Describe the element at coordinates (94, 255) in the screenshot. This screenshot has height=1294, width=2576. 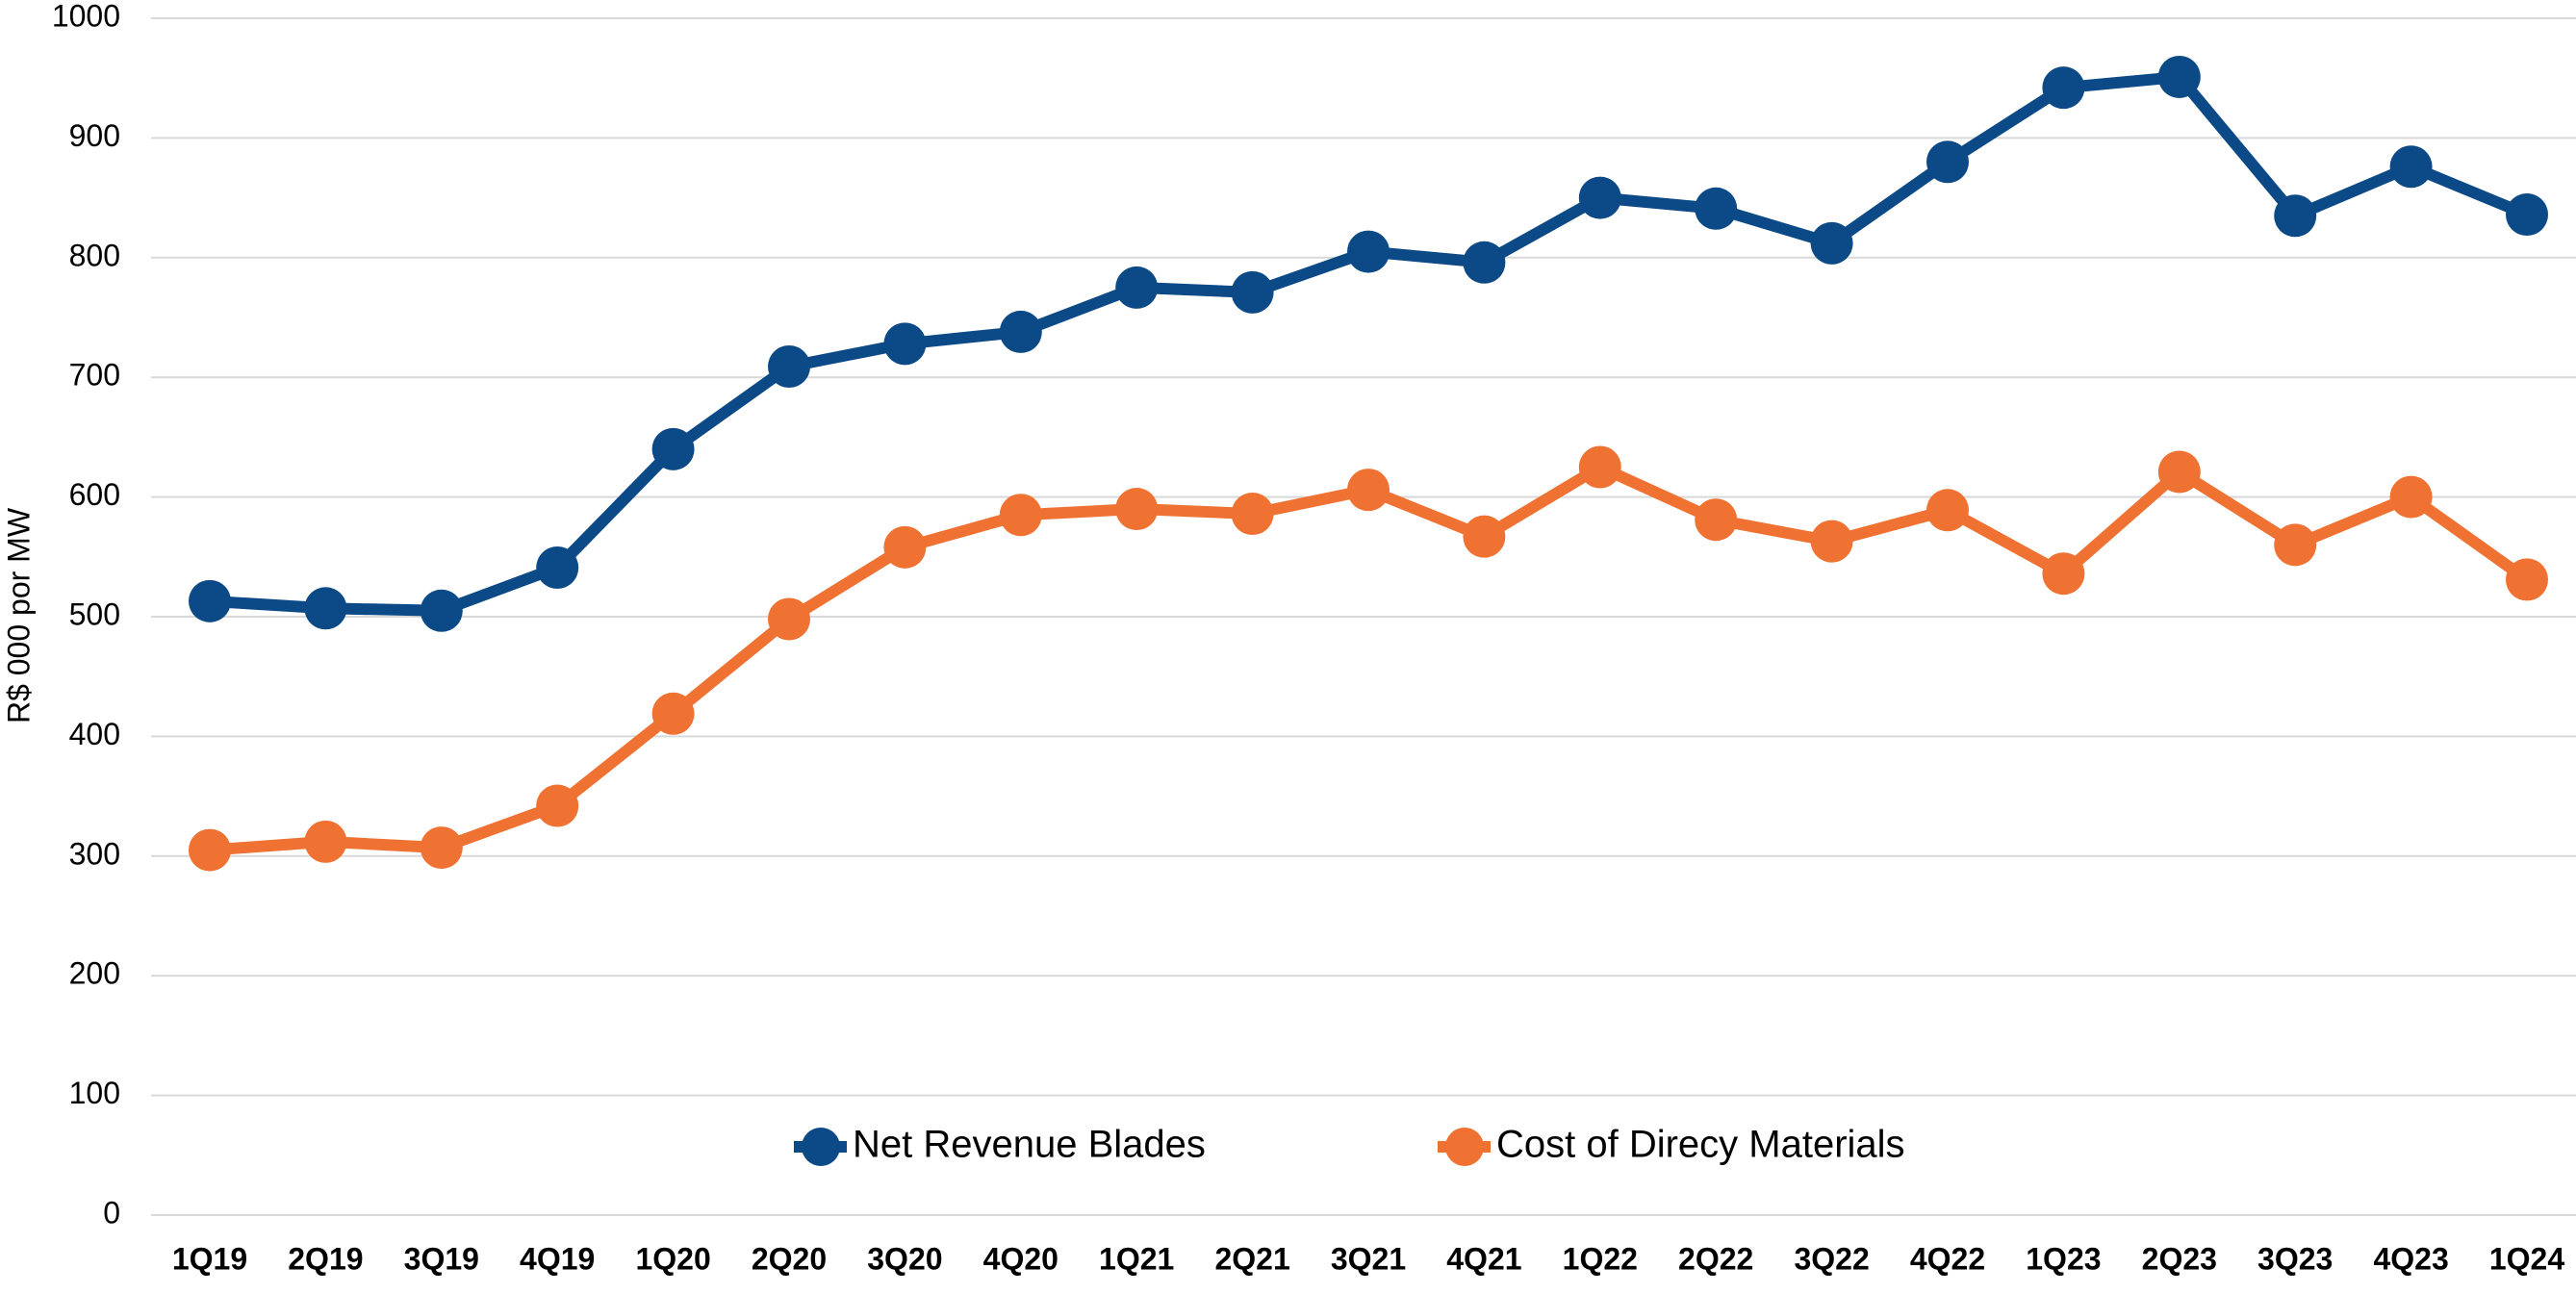
I see `y-tick-label: 800` at that location.